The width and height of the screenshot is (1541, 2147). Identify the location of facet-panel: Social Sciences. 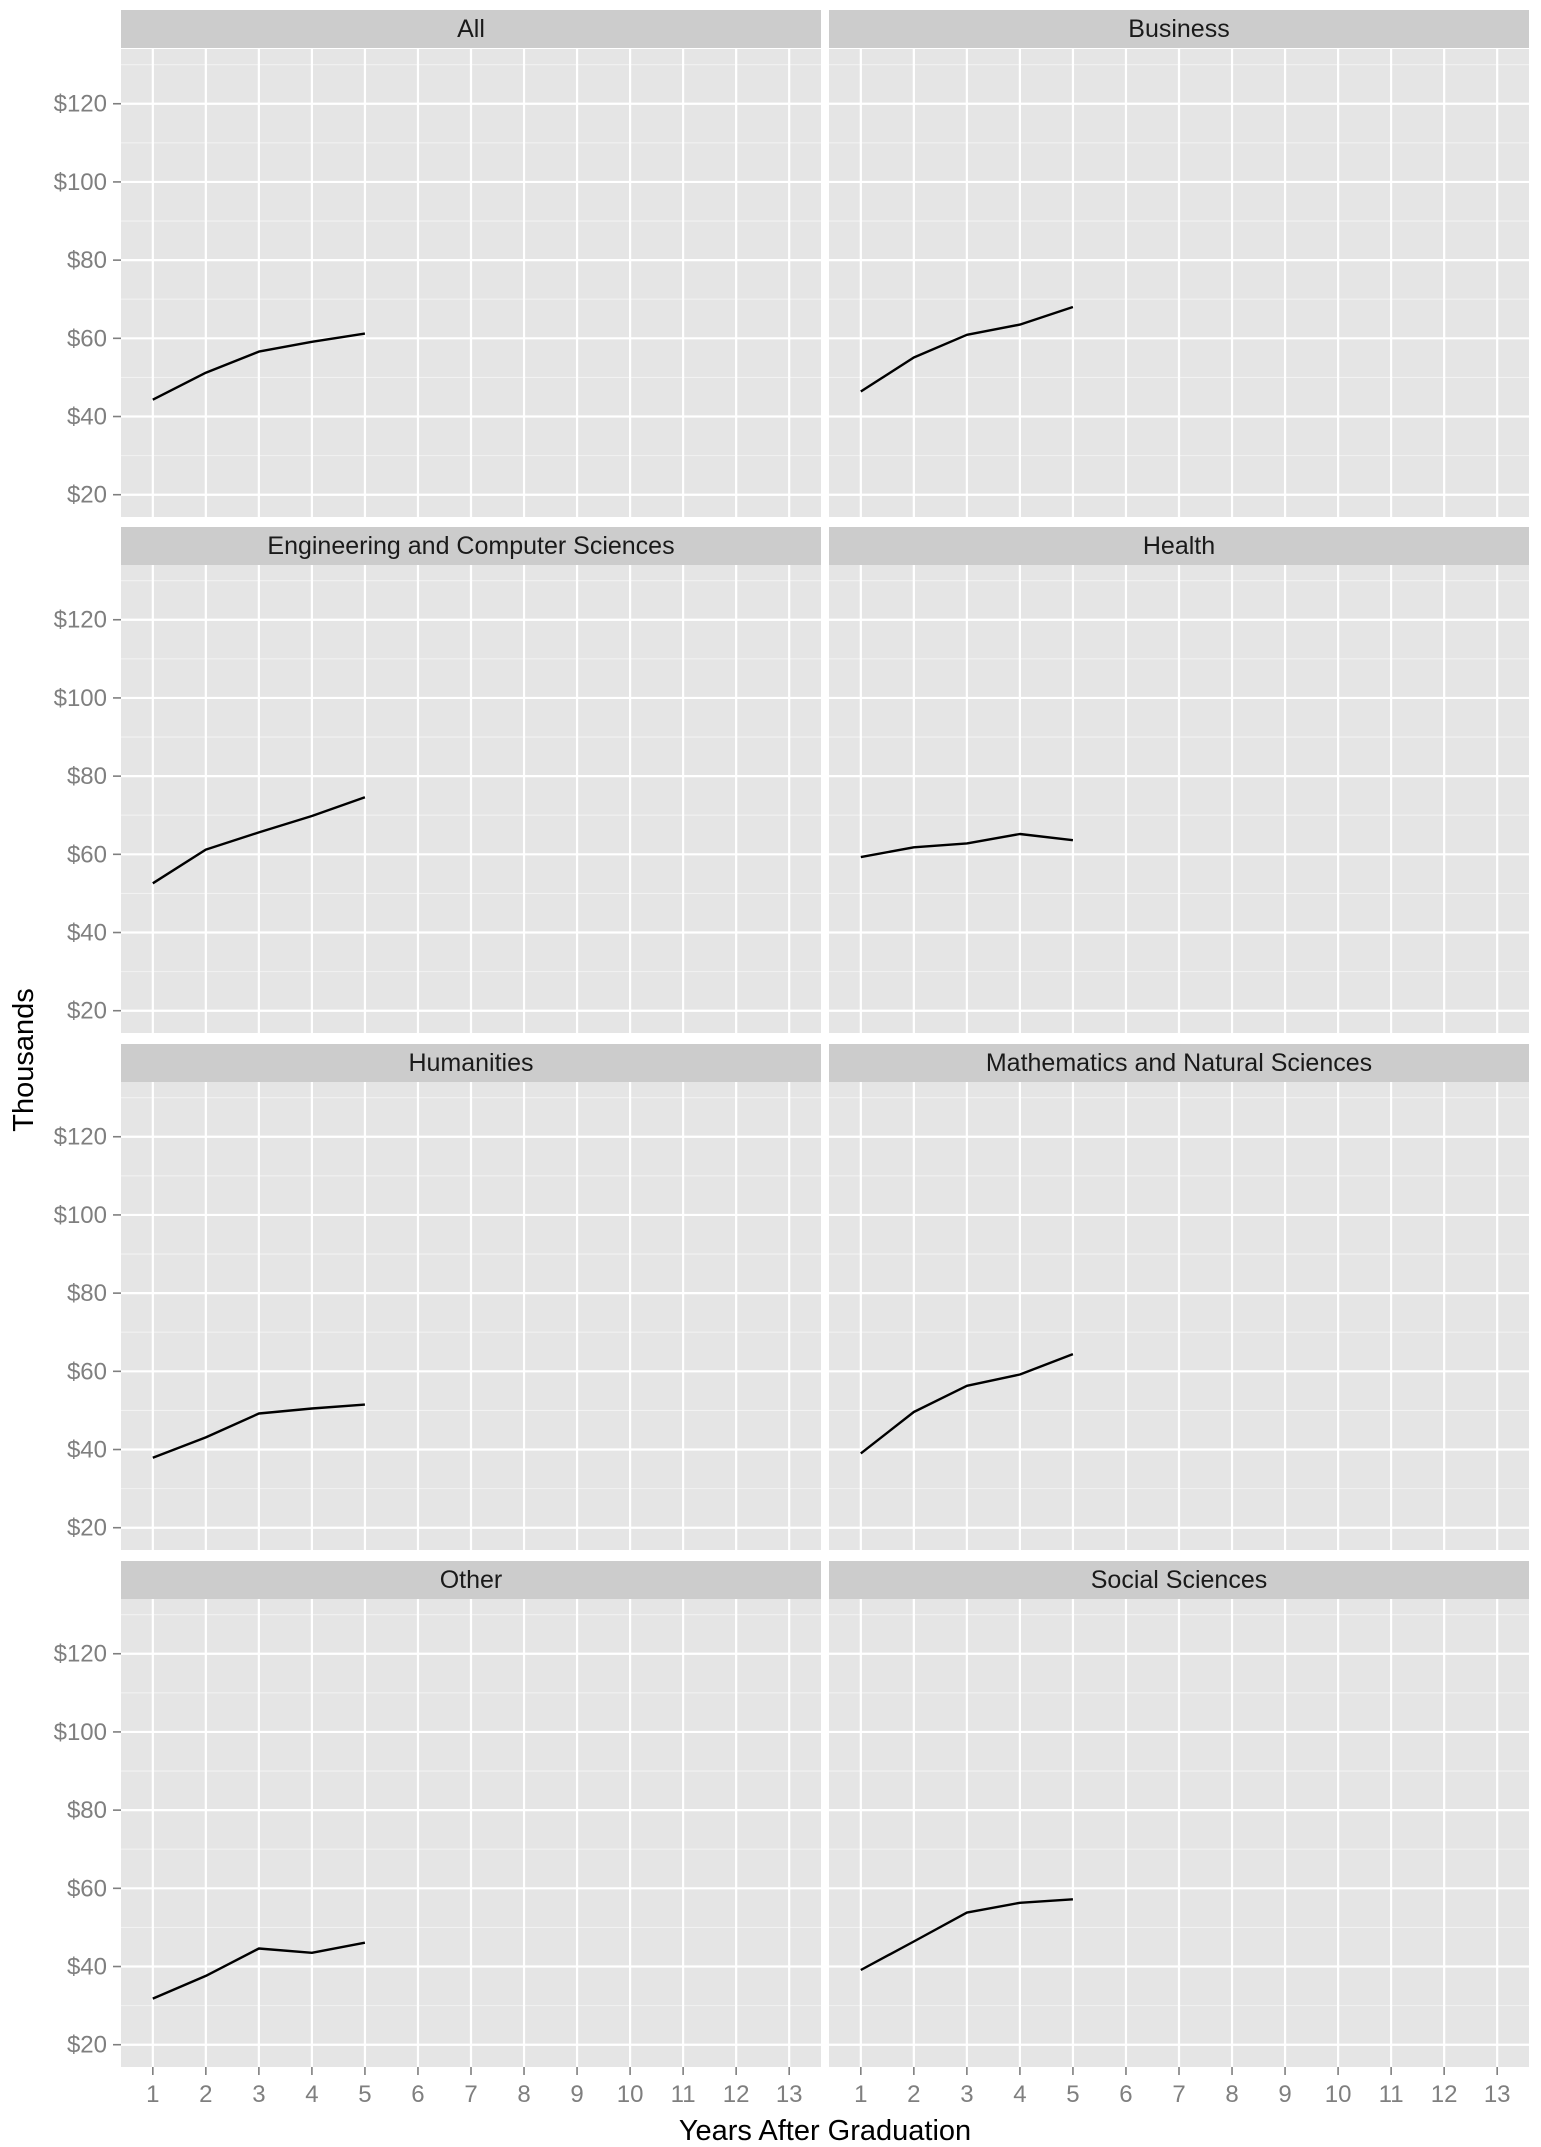
(1179, 1814).